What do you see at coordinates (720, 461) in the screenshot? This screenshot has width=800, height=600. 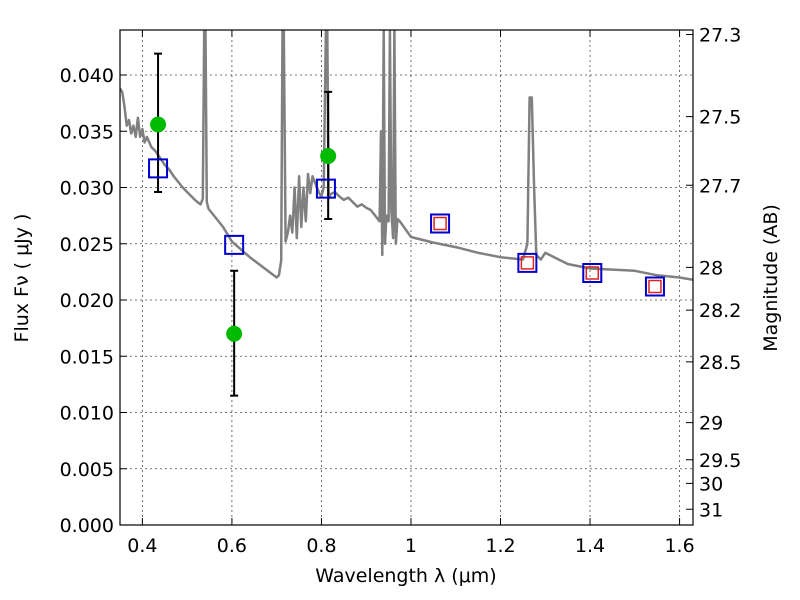 I see `right-tick-label: 29.5` at bounding box center [720, 461].